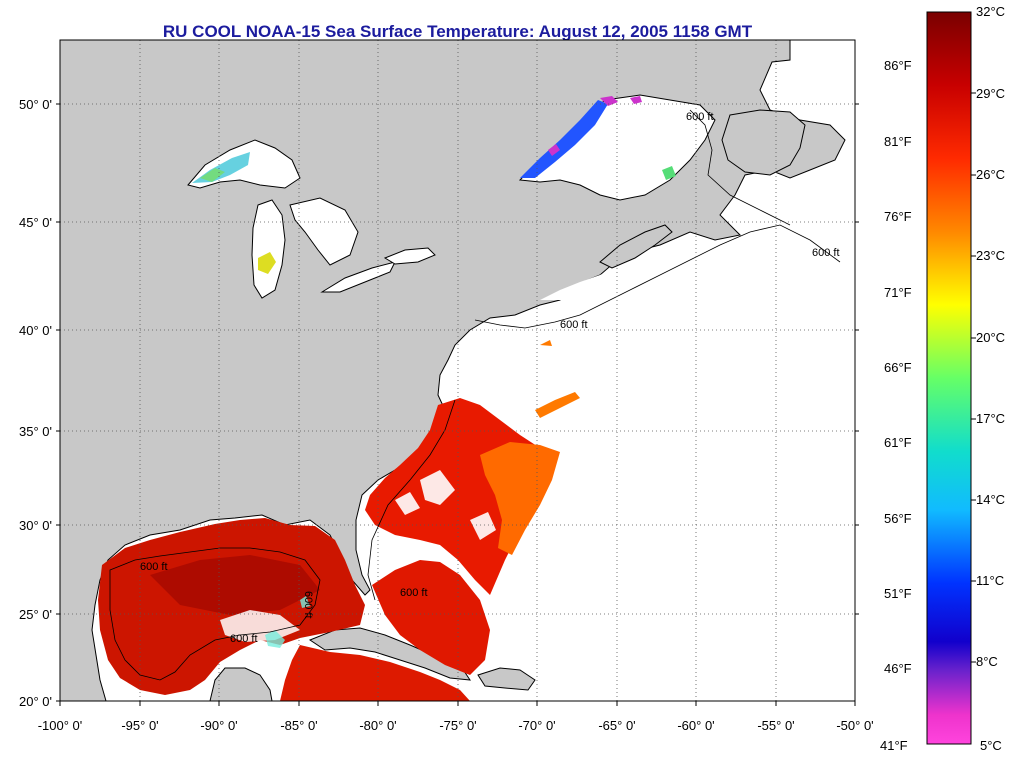  What do you see at coordinates (949, 378) in the screenshot?
I see `colorbar` at bounding box center [949, 378].